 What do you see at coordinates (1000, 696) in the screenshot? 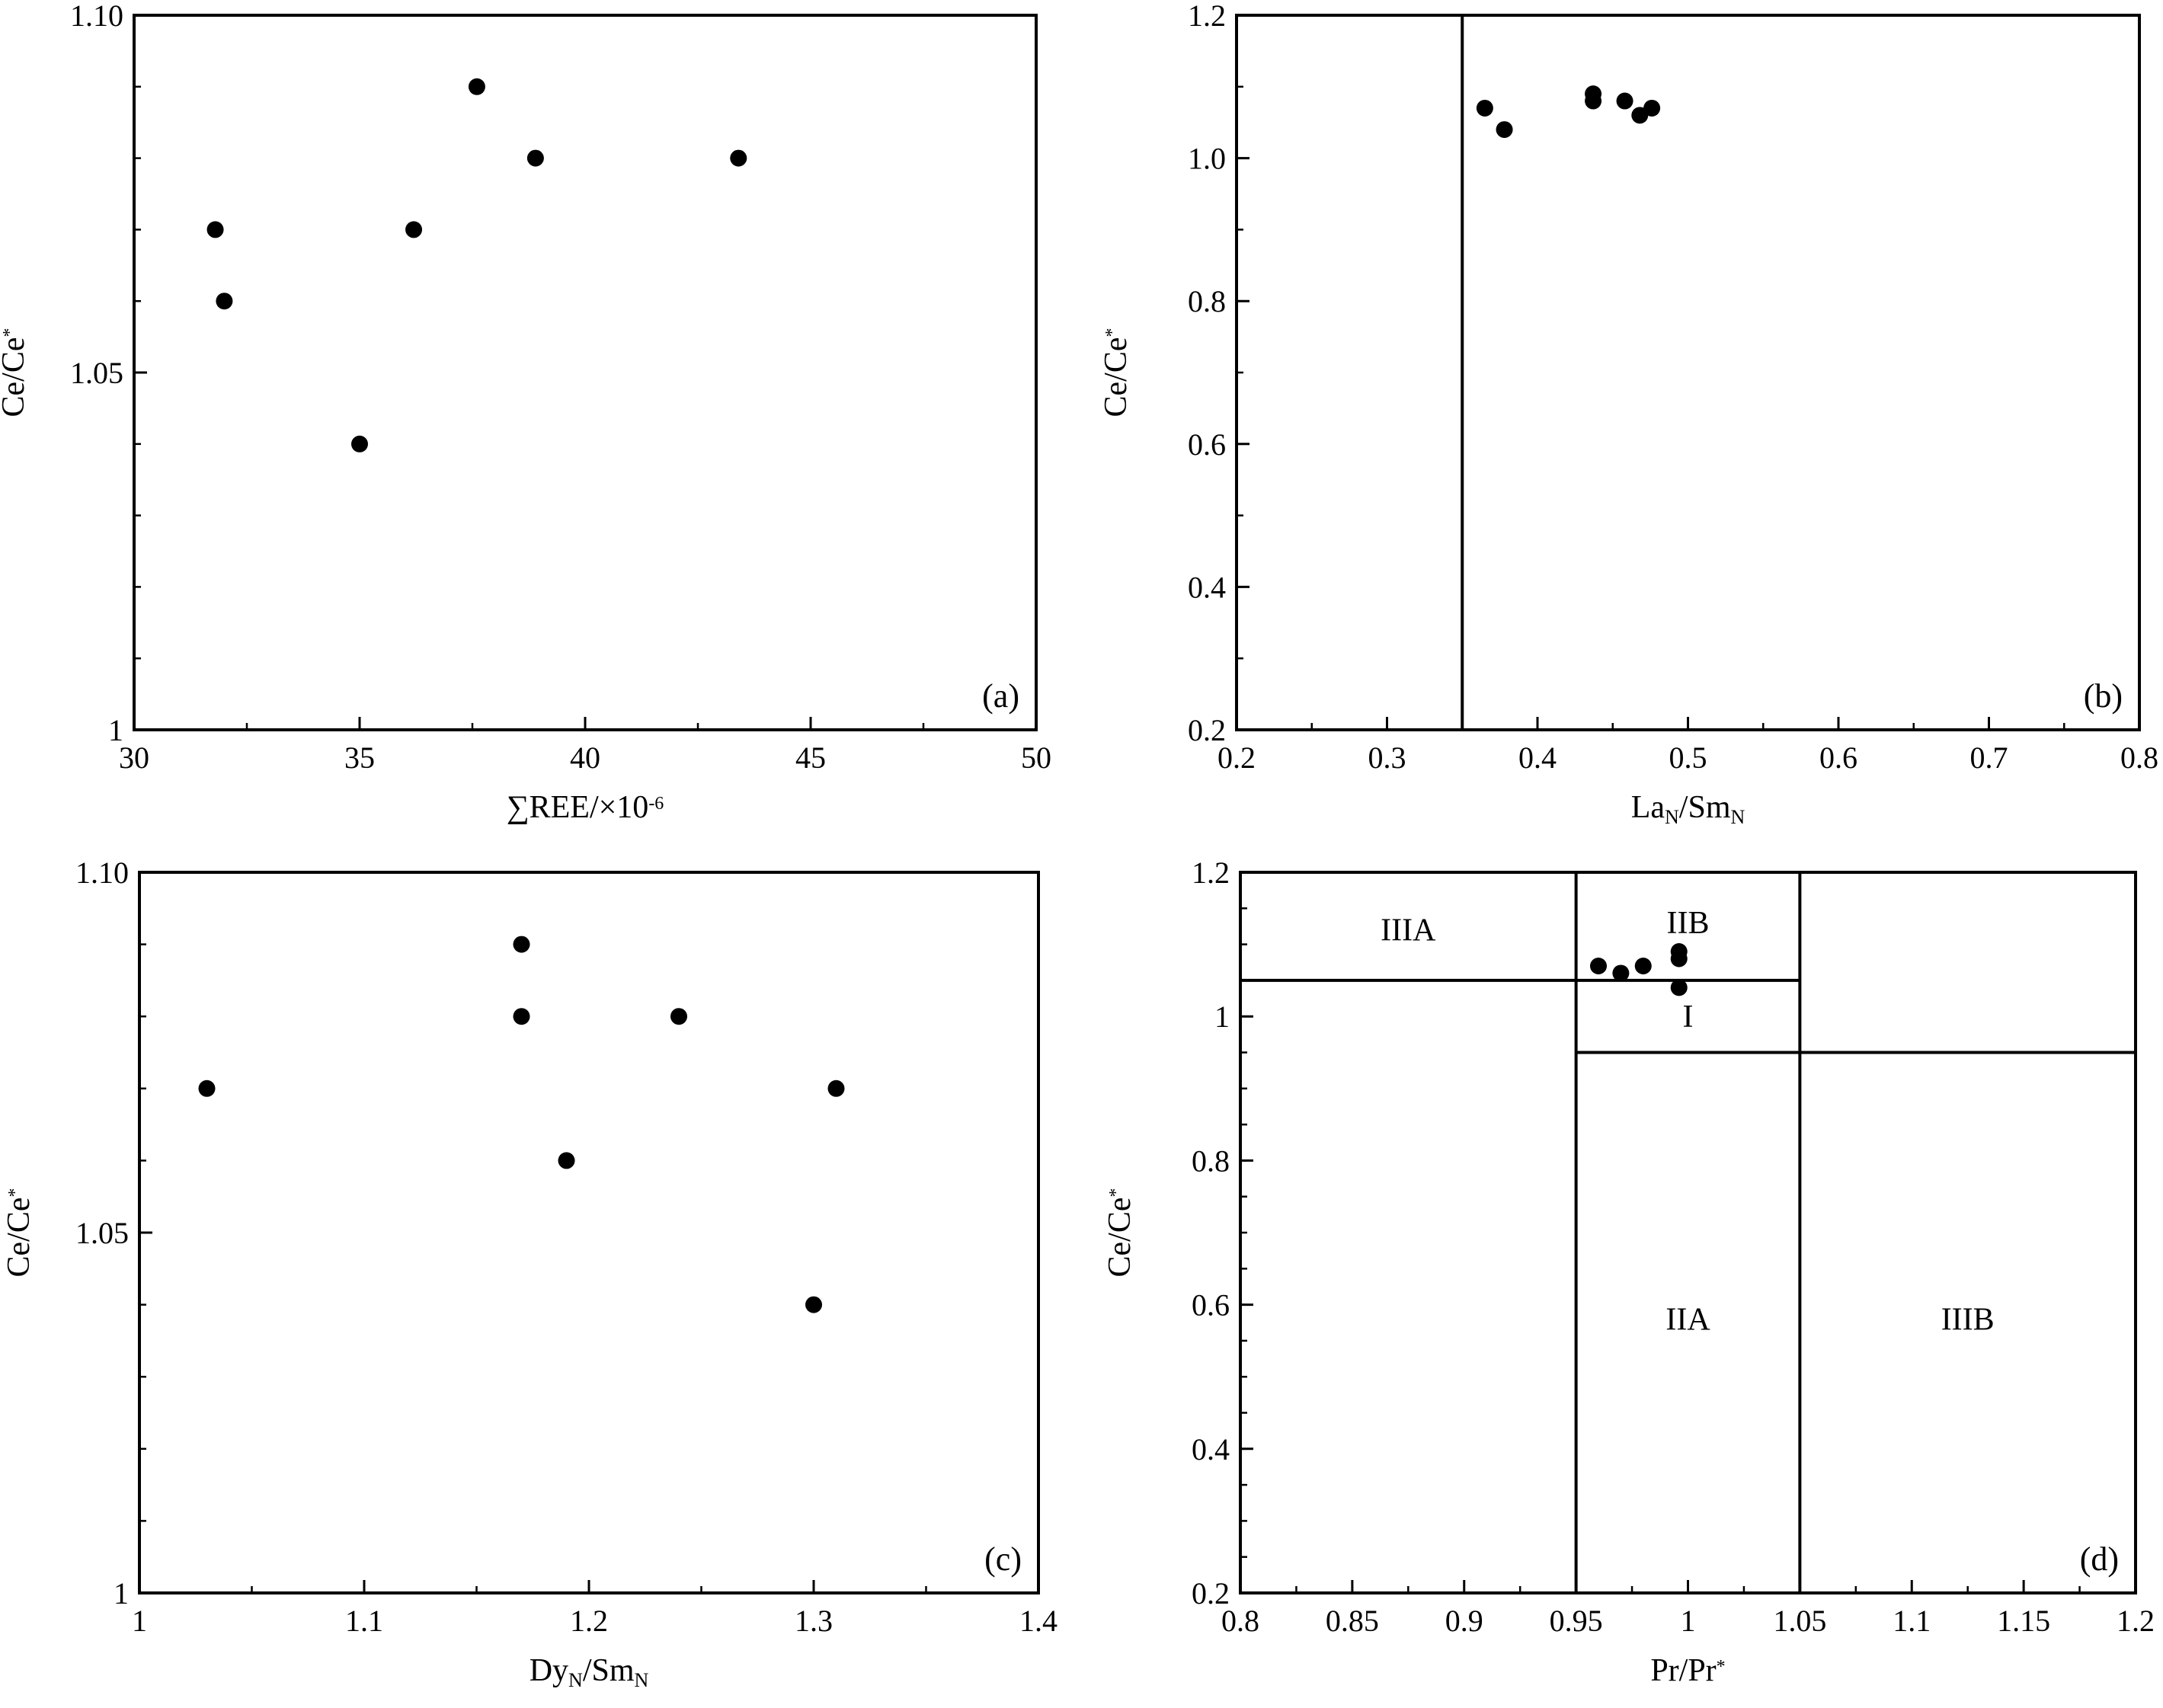
I see `panel-label: (a)` at bounding box center [1000, 696].